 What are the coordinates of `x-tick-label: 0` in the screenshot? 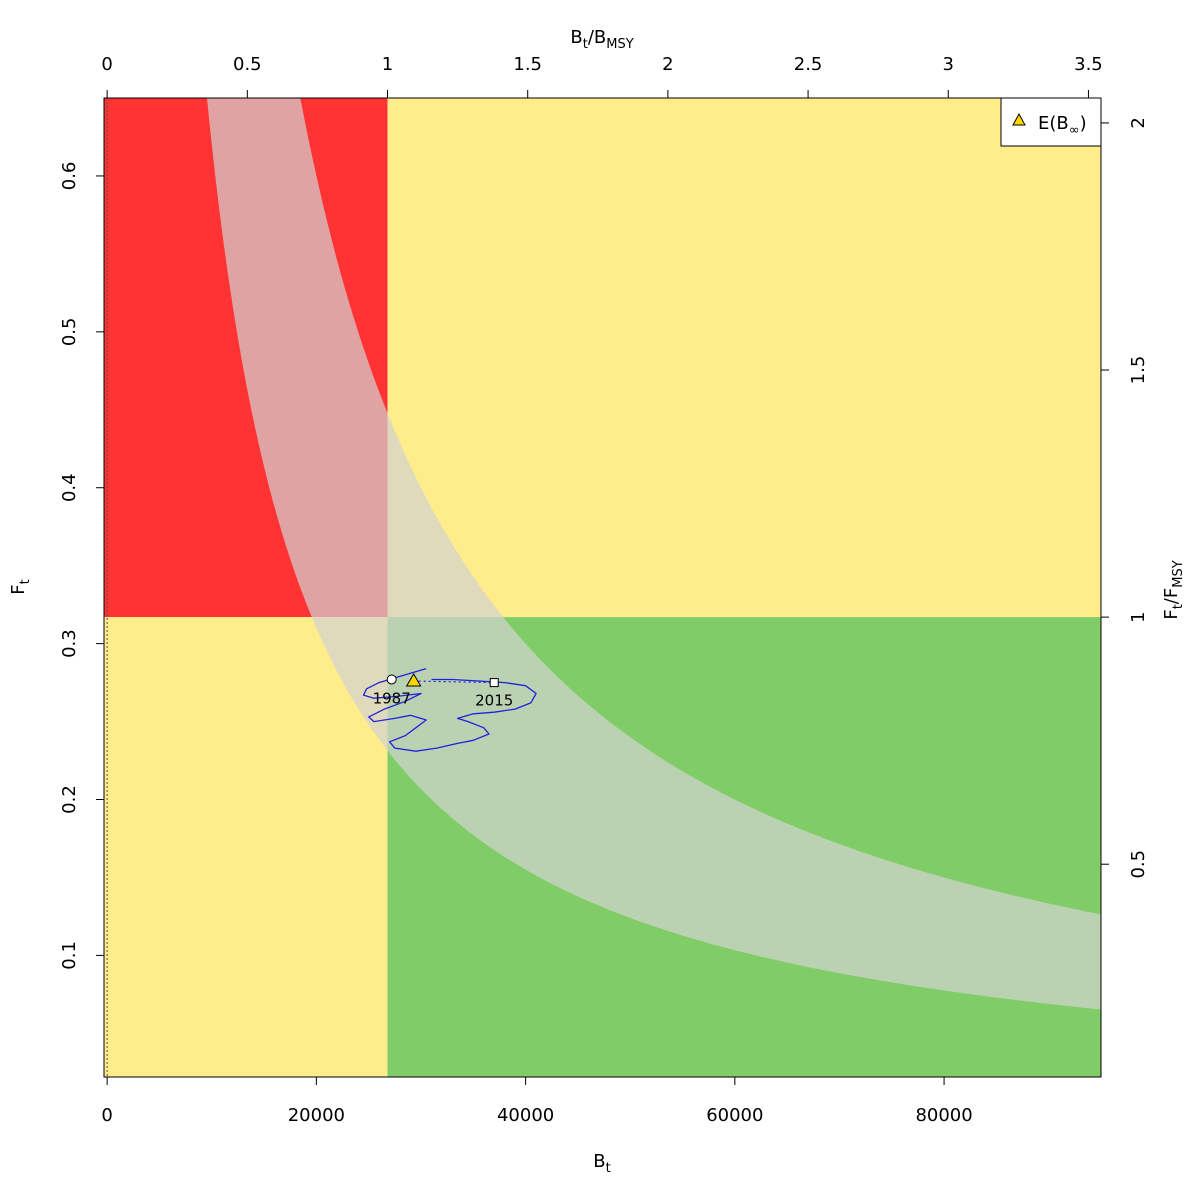 It's located at (106, 1115).